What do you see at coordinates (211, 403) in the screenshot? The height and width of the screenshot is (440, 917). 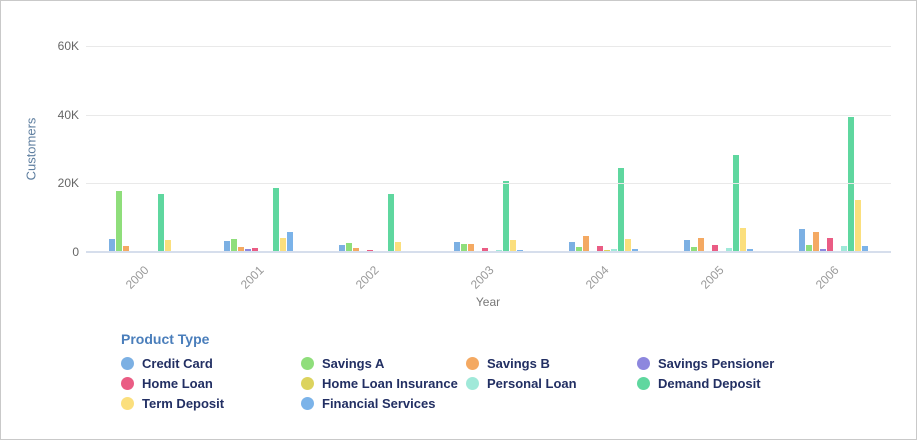 I see `legend-item-term-deposit: Term Deposit` at bounding box center [211, 403].